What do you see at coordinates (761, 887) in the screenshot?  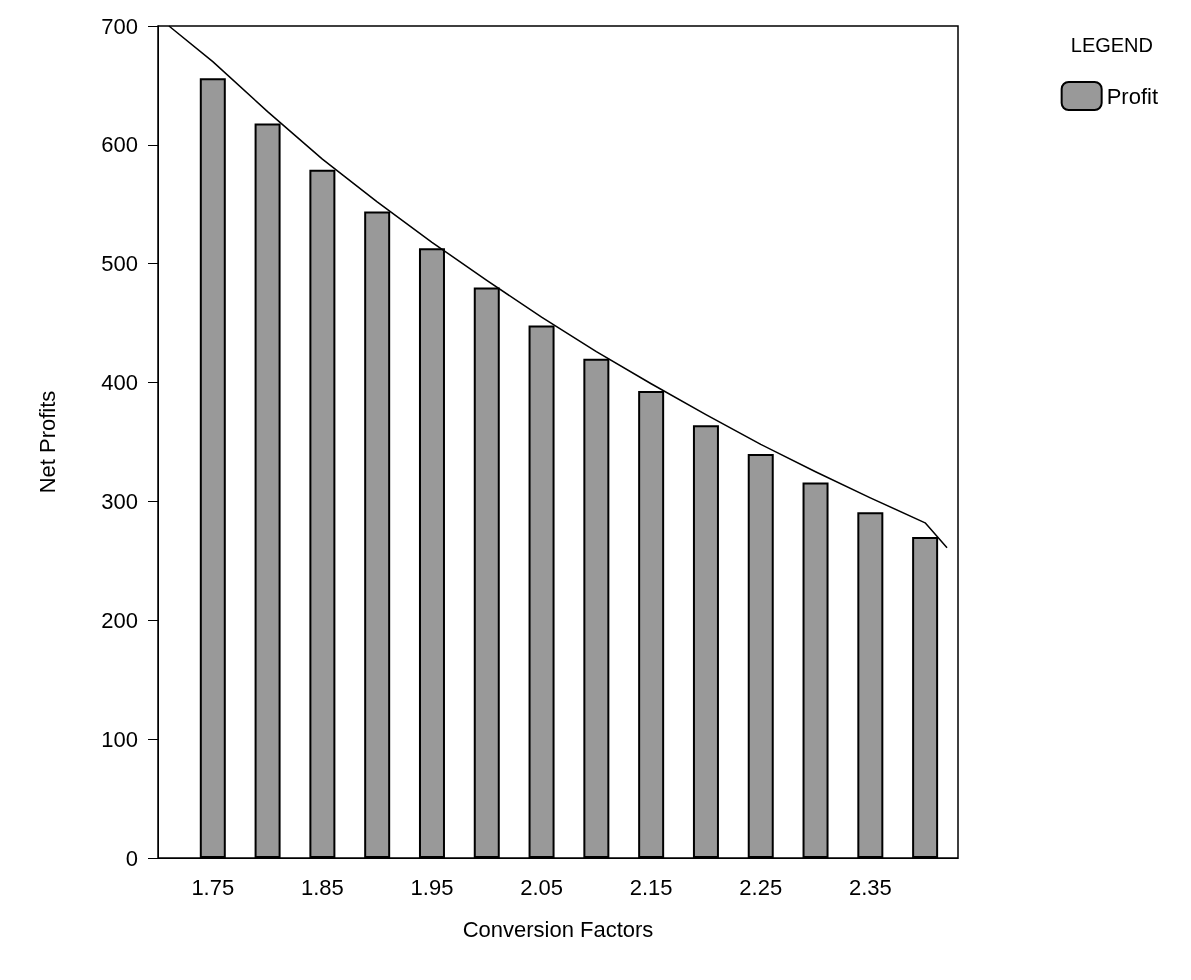 I see `x-tick-label: 2.25` at bounding box center [761, 887].